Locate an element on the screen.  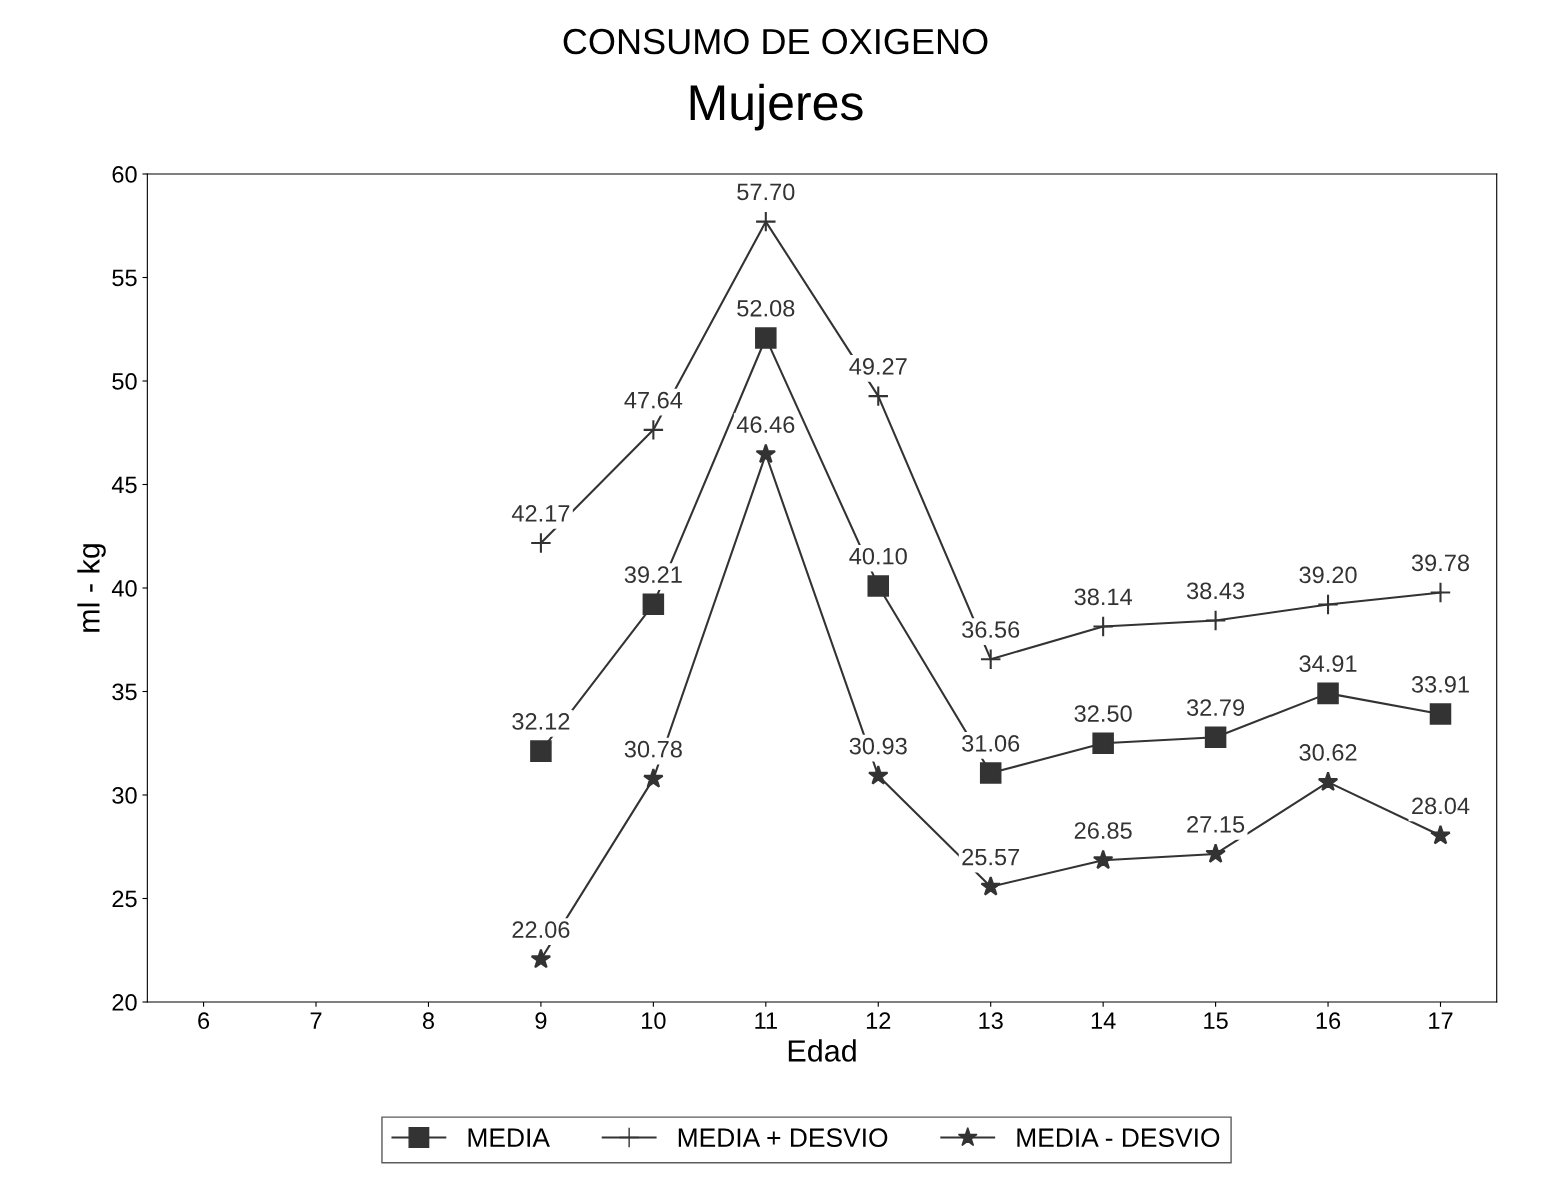
y-tick-label: 55 is located at coordinates (124, 278).